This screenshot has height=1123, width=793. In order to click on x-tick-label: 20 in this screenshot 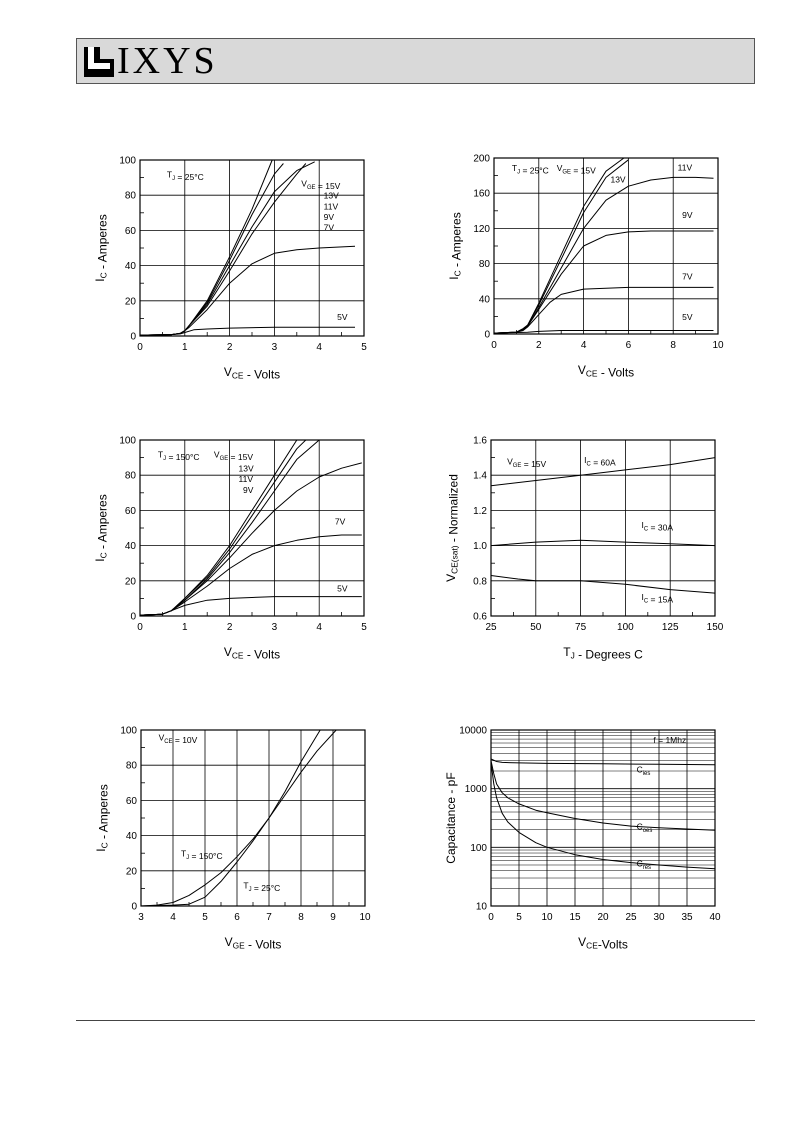, I will do `click(603, 917)`.